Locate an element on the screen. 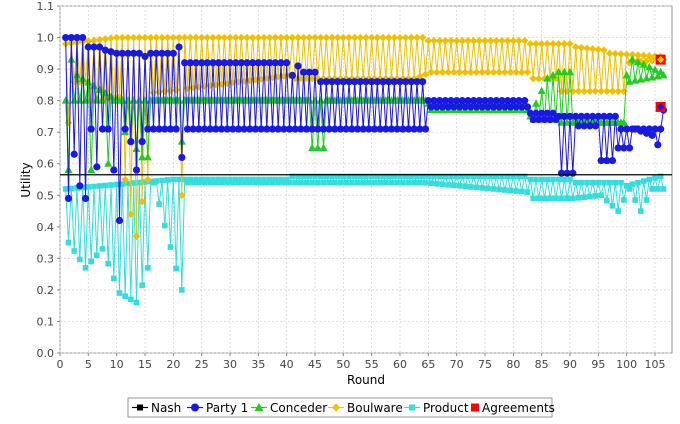 The width and height of the screenshot is (680, 424). circle-icon is located at coordinates (195, 407).